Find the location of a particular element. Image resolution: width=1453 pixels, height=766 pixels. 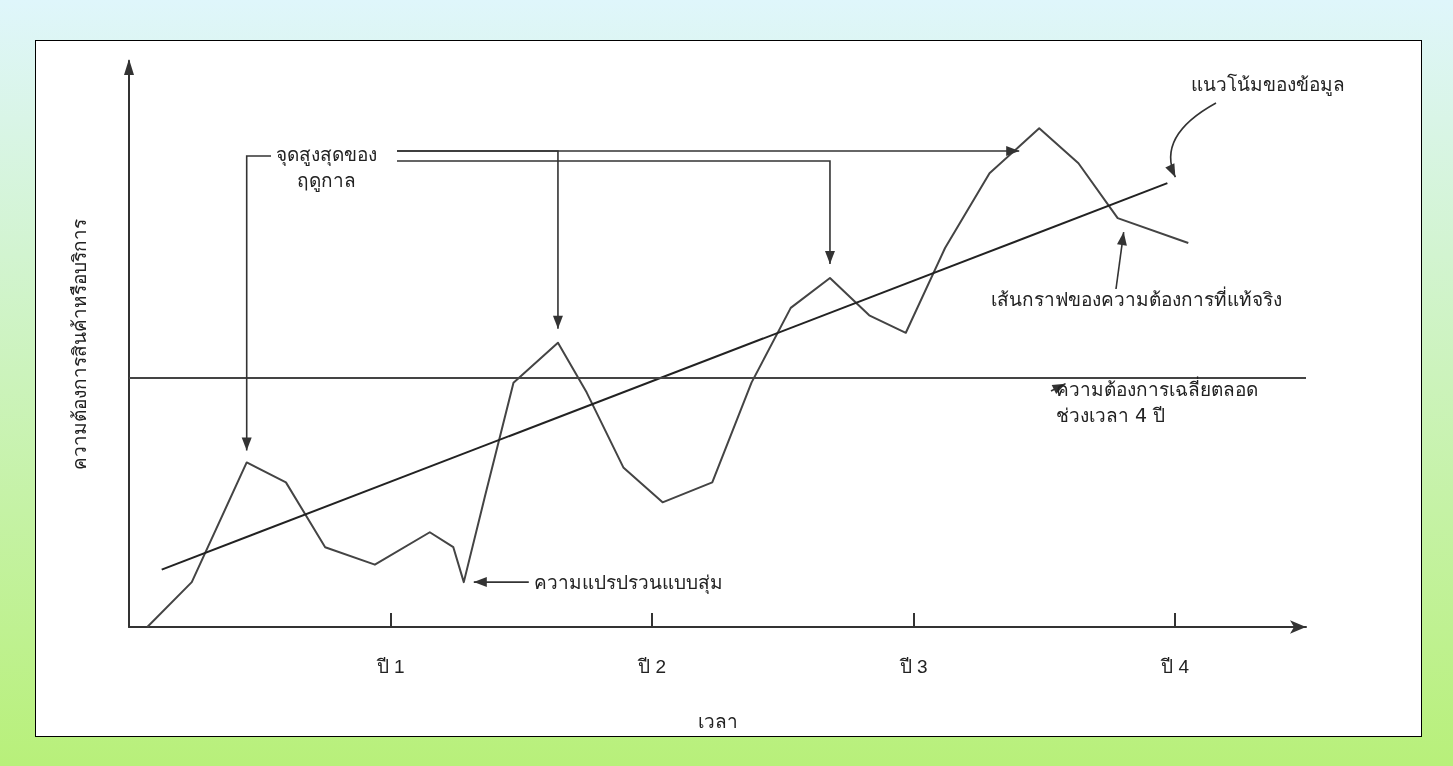

x-tick-label: ปี 4 is located at coordinates (1175, 666).